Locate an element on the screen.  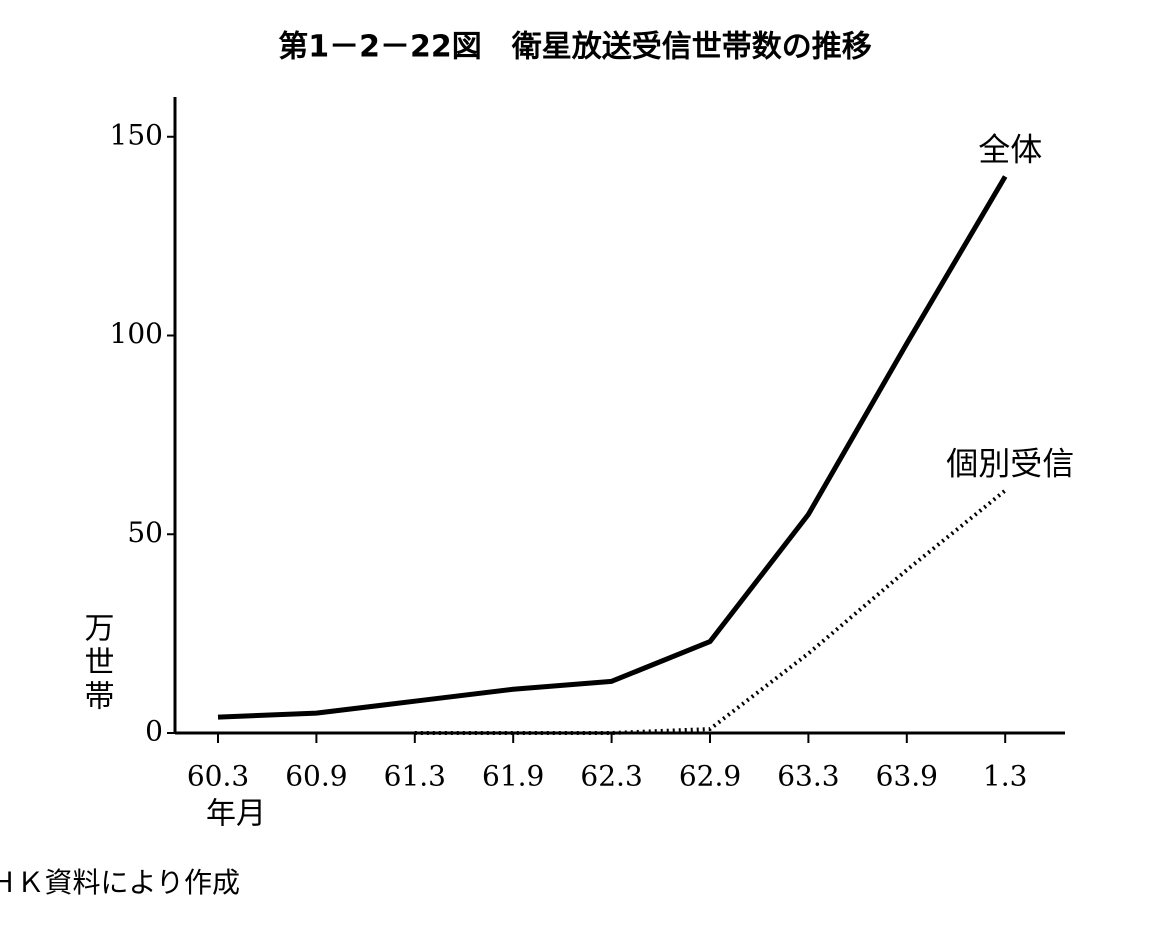
y-tick-label: 100 is located at coordinates (136, 333).